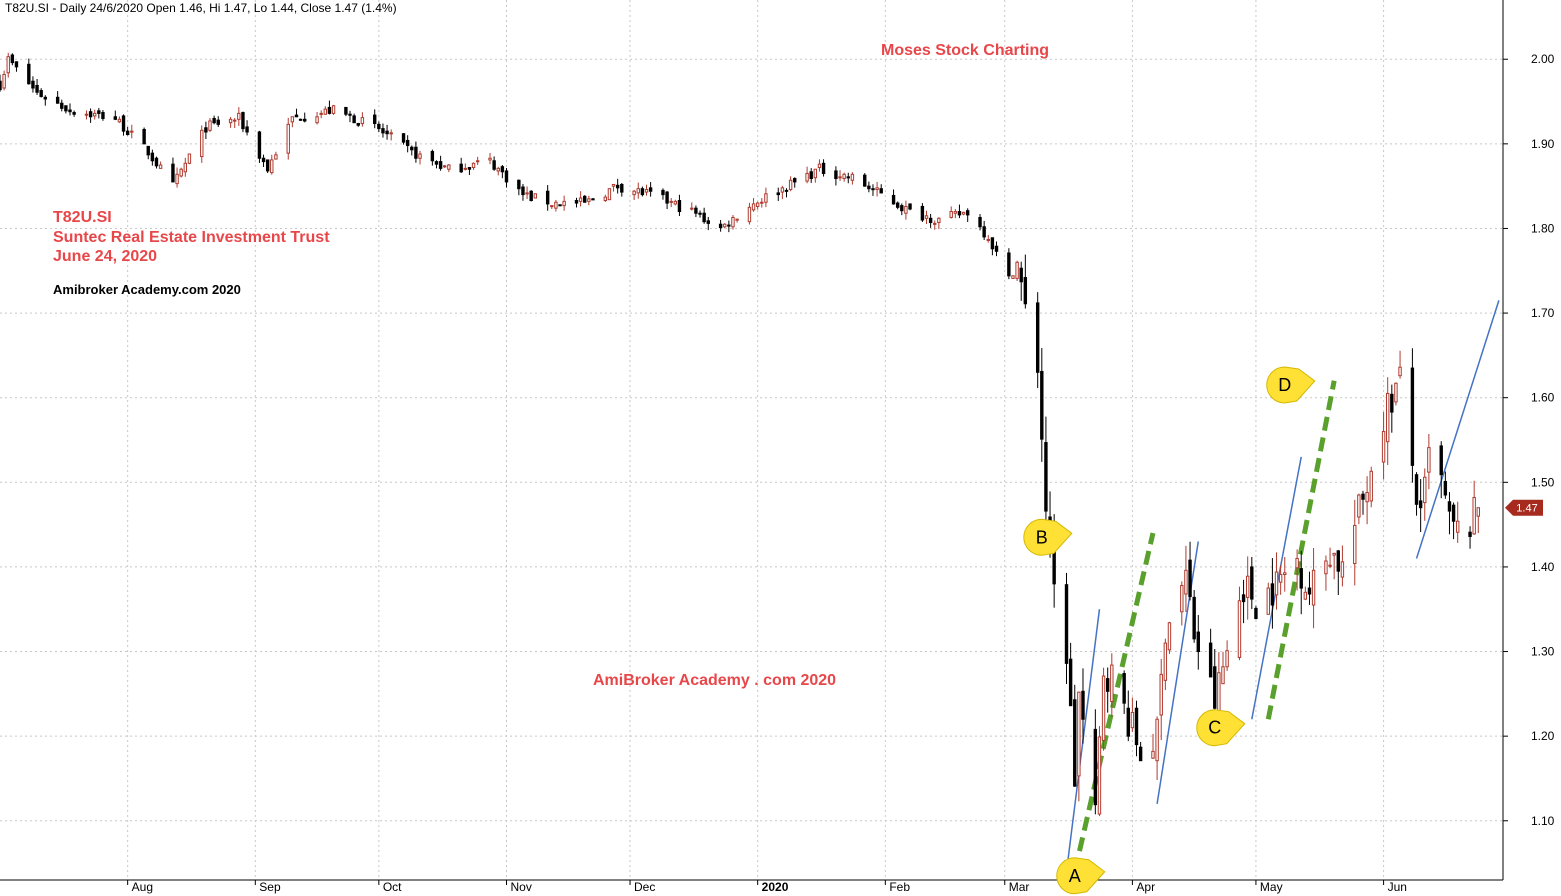 This screenshot has height=896, width=1561. Describe the element at coordinates (147, 289) in the screenshot. I see `watermark-small: Amibroker Academy.com 2020` at that location.